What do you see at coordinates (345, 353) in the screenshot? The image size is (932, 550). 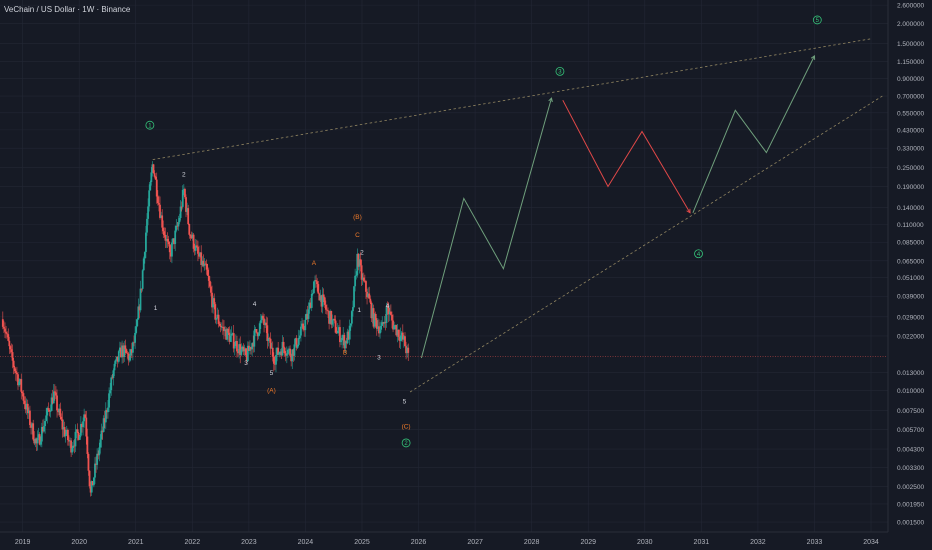 I see `wave-label: B` at bounding box center [345, 353].